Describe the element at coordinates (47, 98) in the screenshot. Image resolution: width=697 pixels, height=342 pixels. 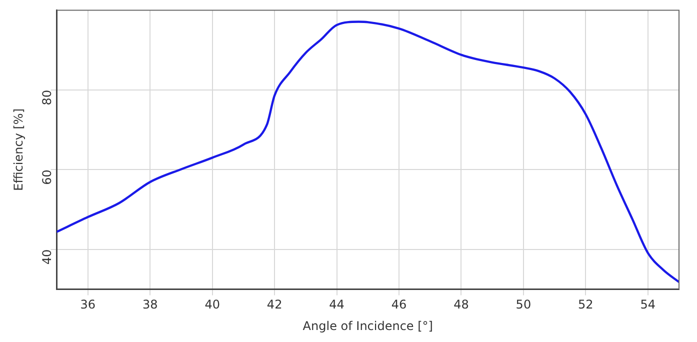
I see `y-tick-label: 80` at that location.